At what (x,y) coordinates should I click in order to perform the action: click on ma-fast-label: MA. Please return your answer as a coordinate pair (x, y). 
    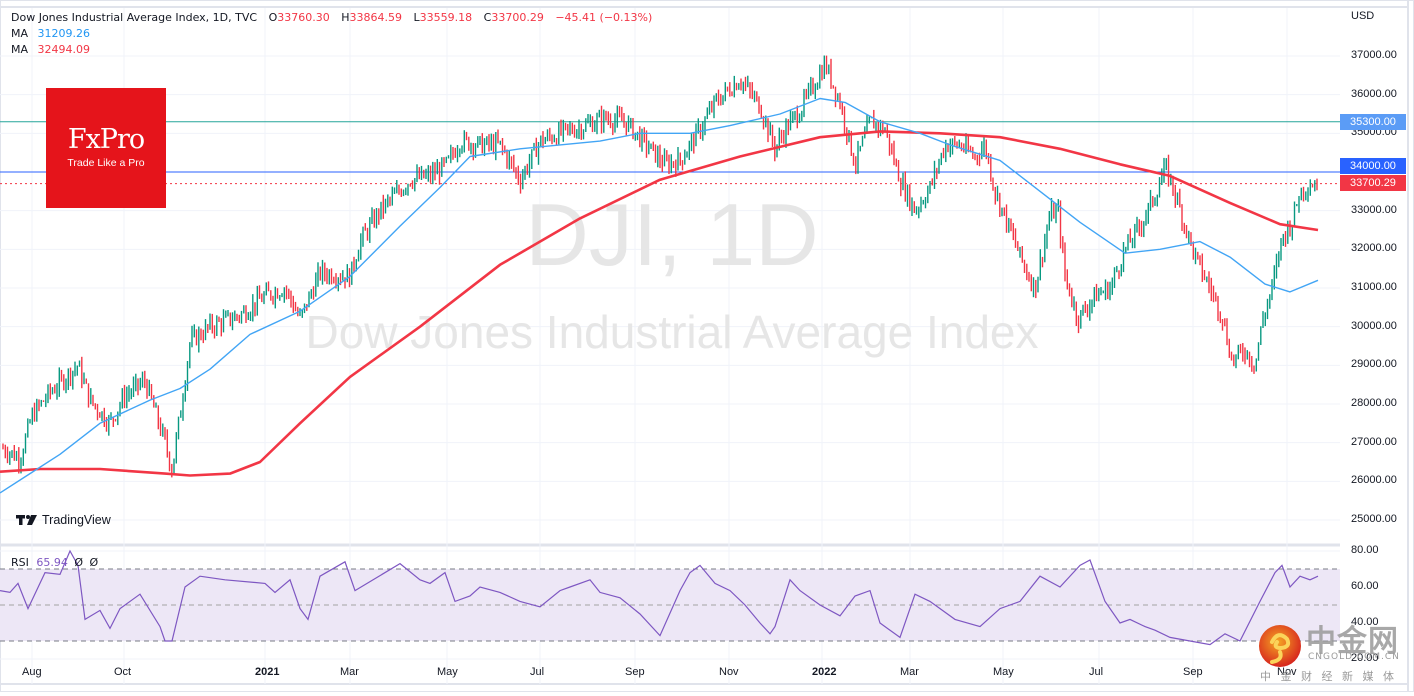
    Looking at the image, I should click on (20, 33).